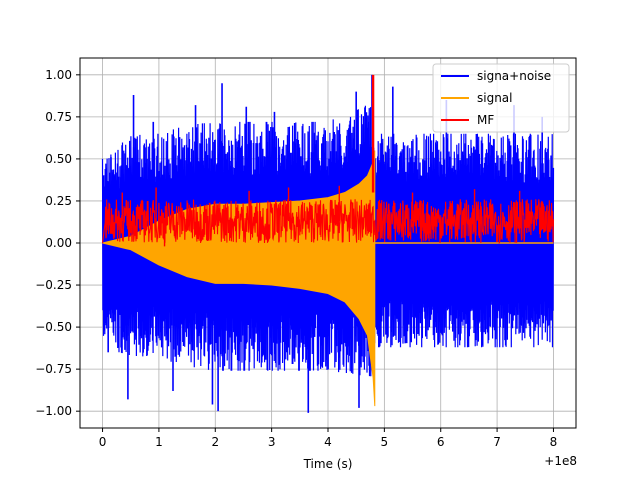  Describe the element at coordinates (53, 327) in the screenshot. I see `y-tick-label: −0.50` at that location.